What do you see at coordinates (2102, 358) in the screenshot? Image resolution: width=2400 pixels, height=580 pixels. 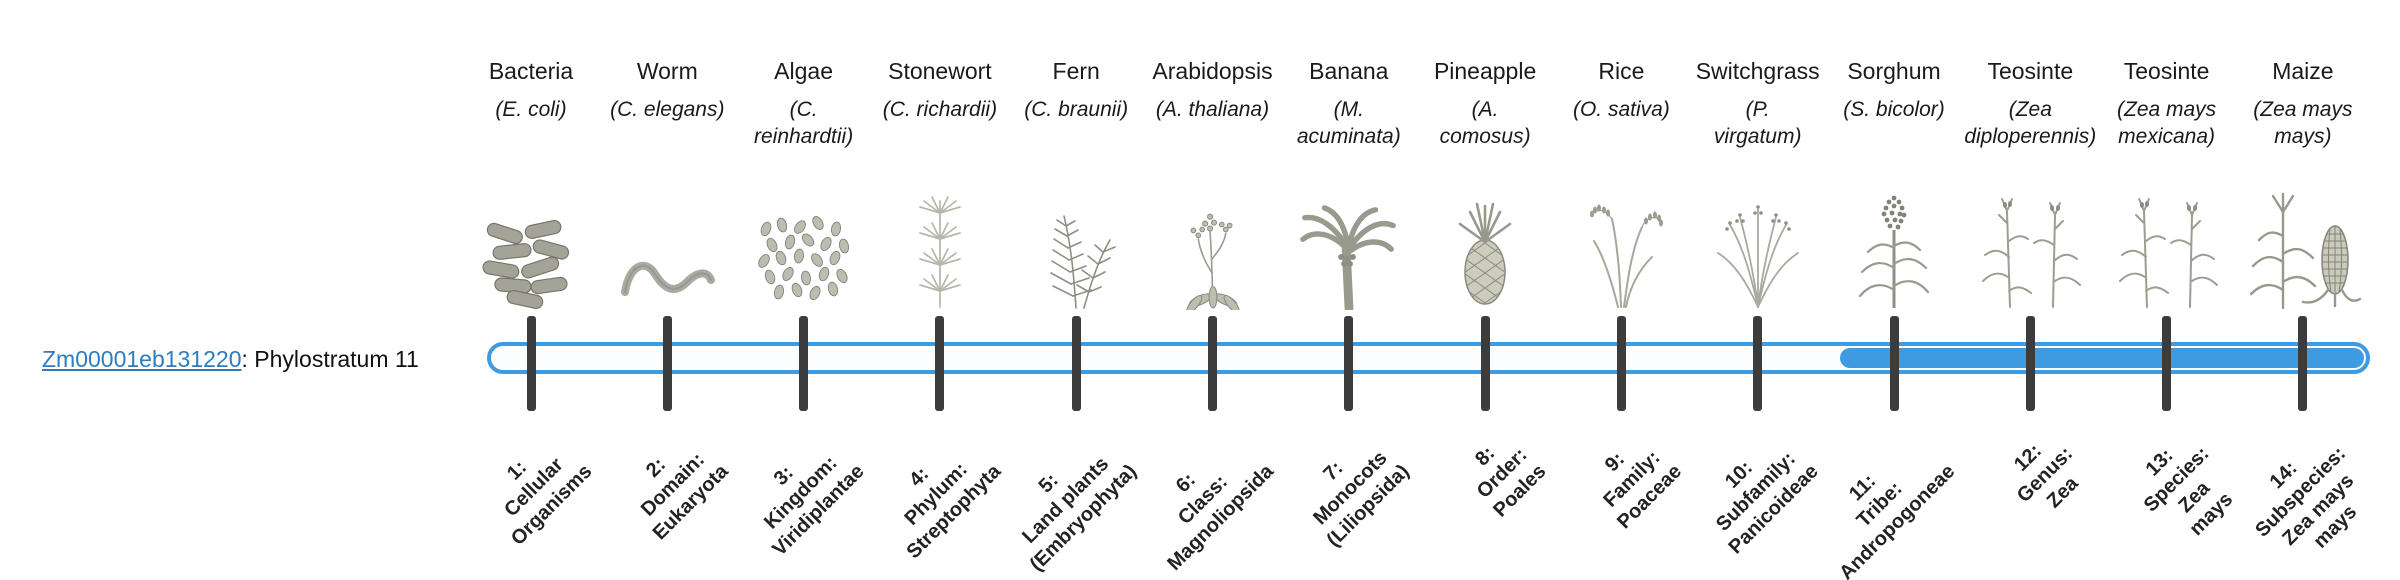 I see `timeline-filled-segment` at bounding box center [2102, 358].